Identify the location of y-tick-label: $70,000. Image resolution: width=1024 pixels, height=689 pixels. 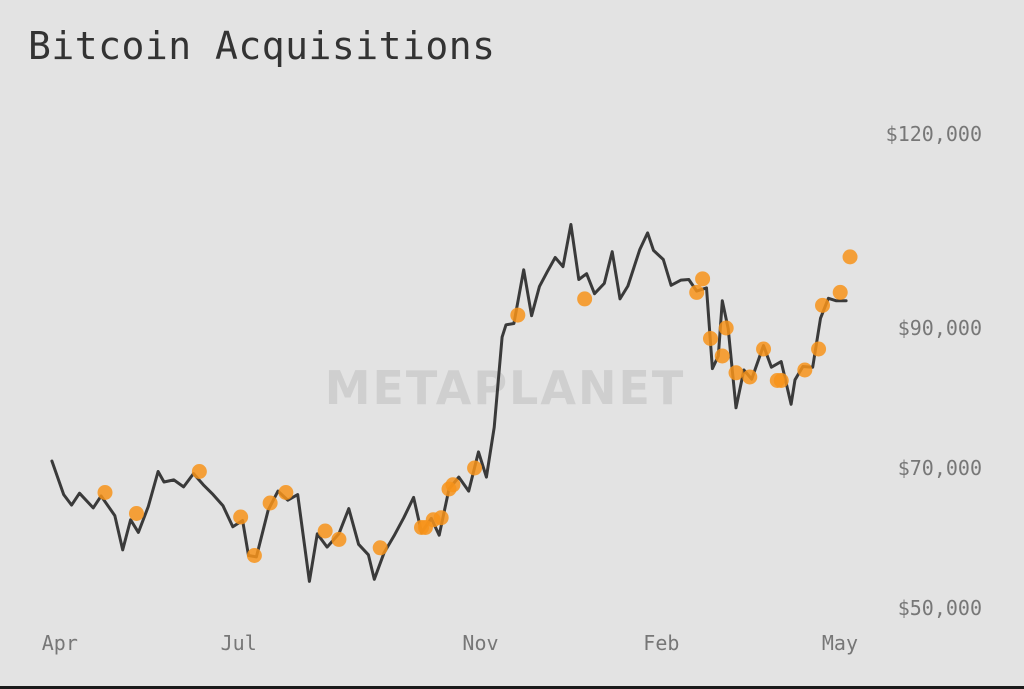
(940, 468).